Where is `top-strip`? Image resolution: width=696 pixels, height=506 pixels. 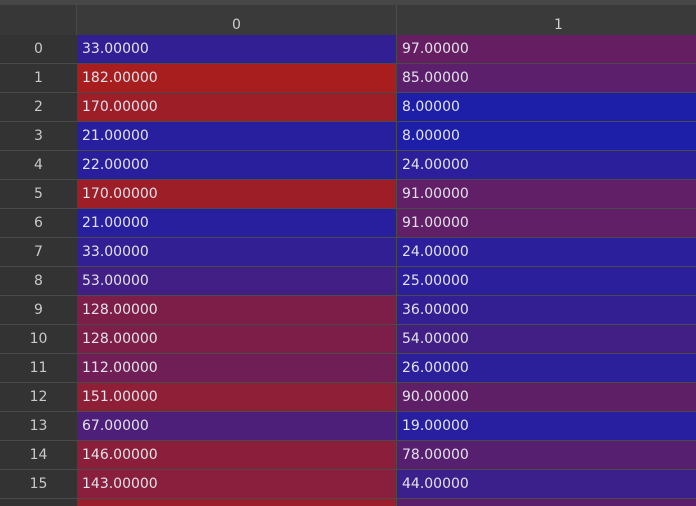
top-strip is located at coordinates (348, 2).